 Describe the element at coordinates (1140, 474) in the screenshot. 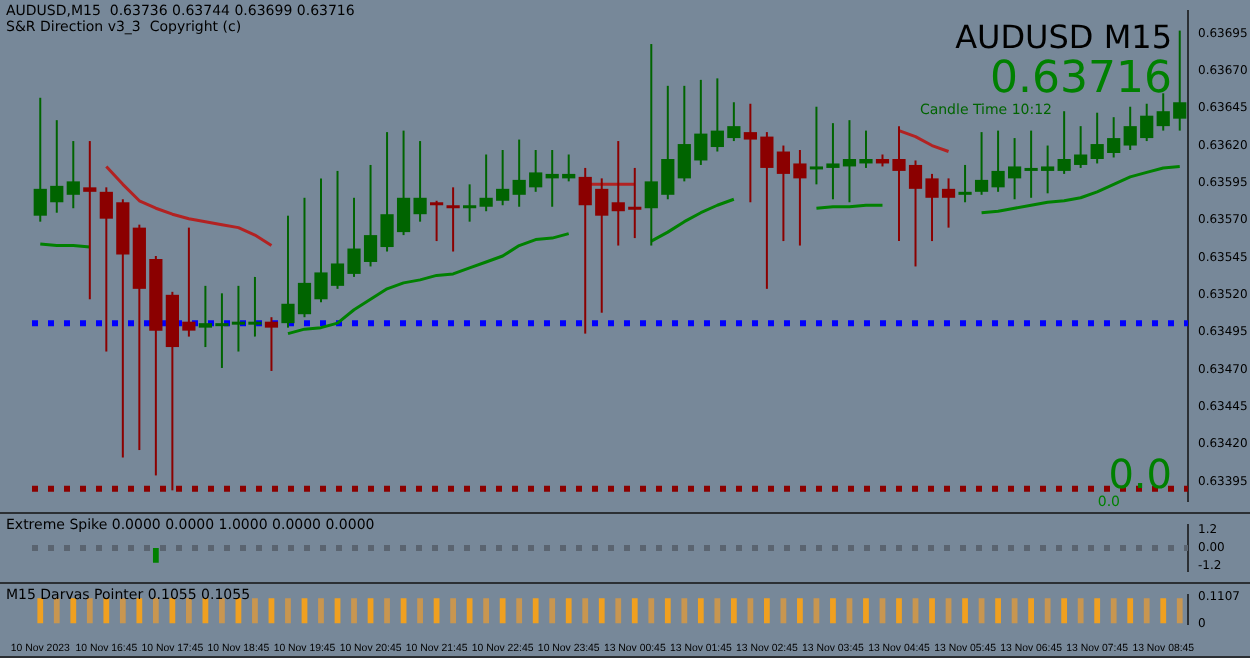

I see `annotation: 0.0` at that location.